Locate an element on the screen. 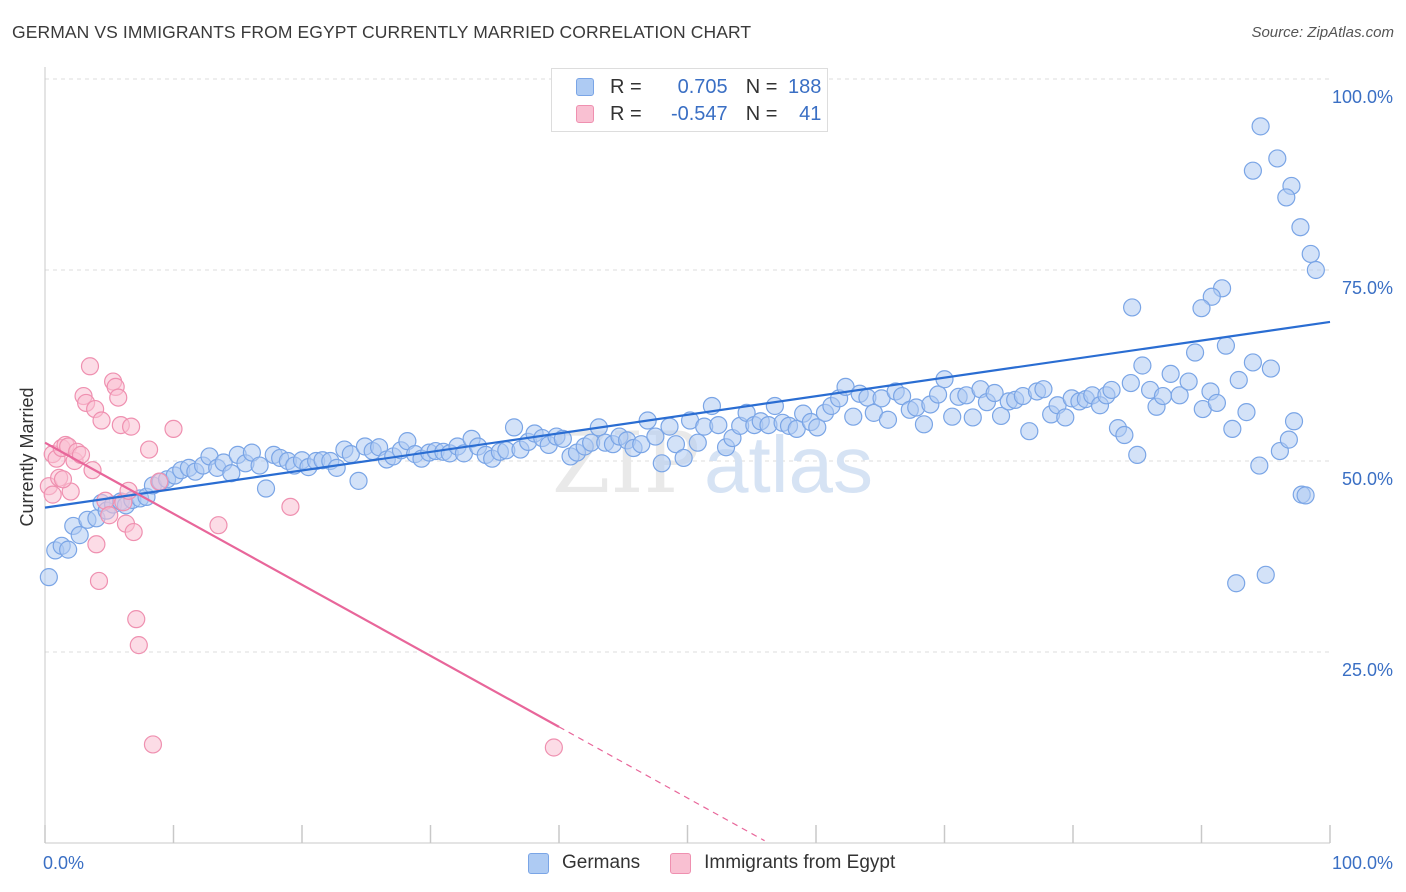 The width and height of the screenshot is (1406, 892). legend-item-egypt: Immigrants from Egypt is located at coordinates (782, 863).